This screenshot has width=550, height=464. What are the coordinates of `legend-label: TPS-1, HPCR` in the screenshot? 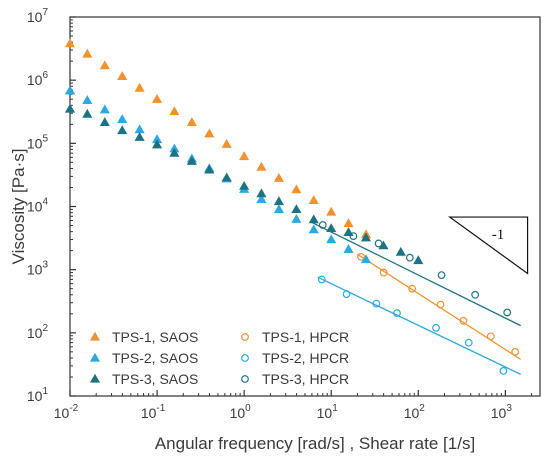 It's located at (305, 337).